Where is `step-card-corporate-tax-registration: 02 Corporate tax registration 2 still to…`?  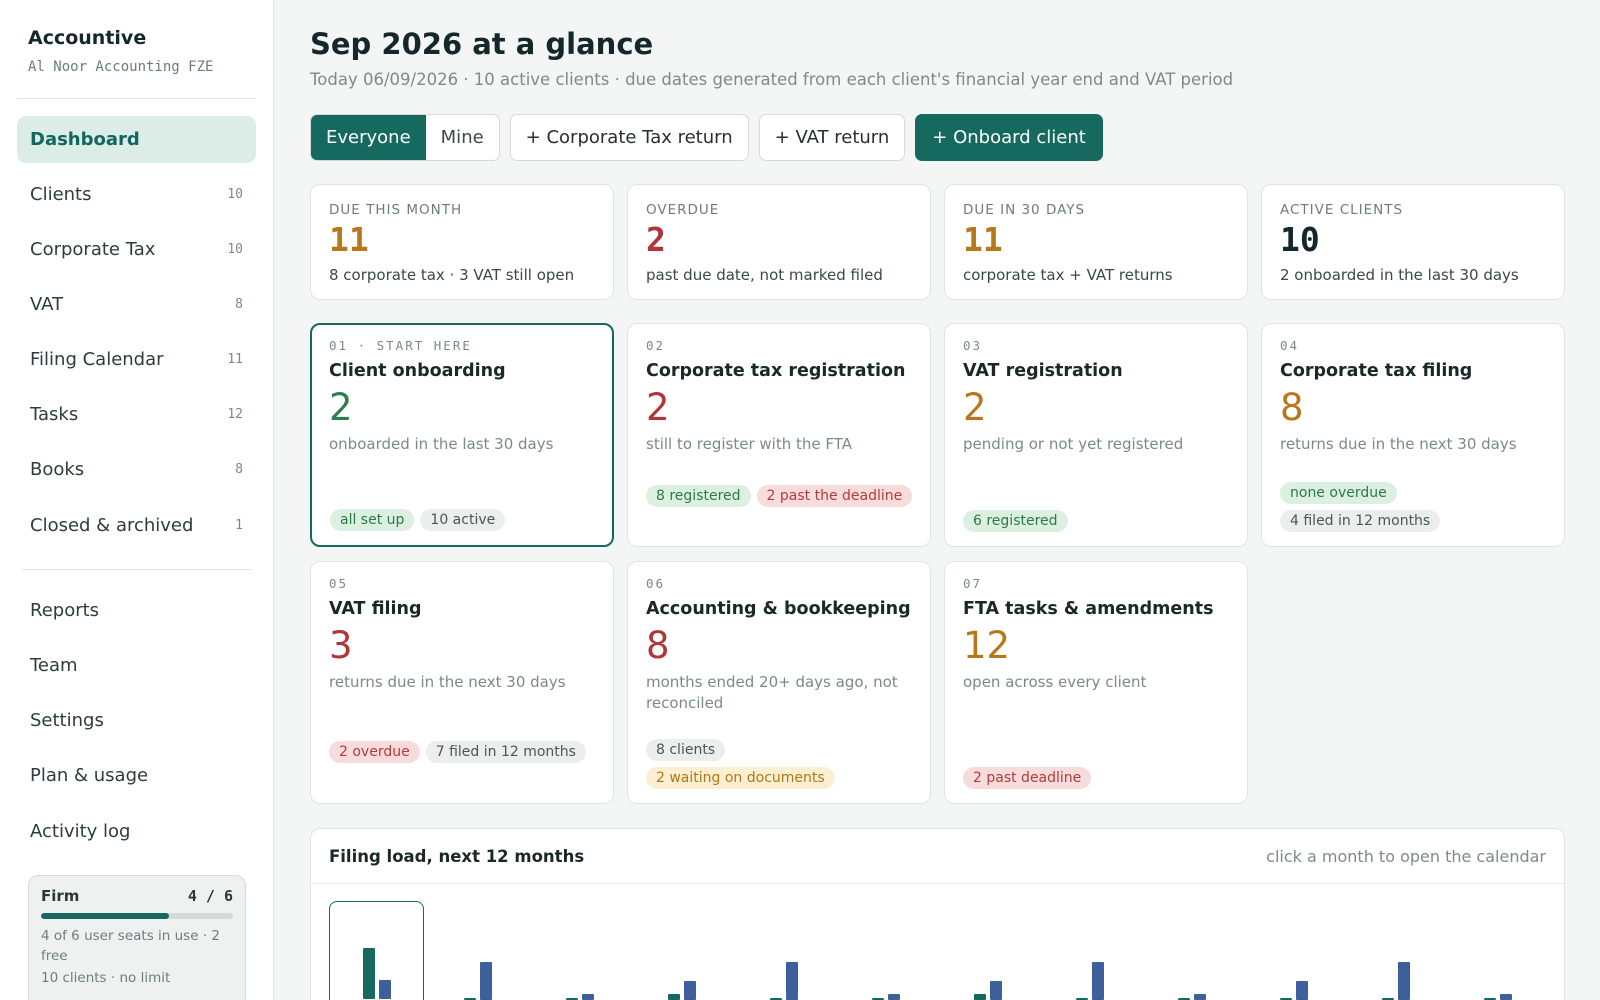 step-card-corporate-tax-registration: 02 Corporate tax registration 2 still to… is located at coordinates (779, 435).